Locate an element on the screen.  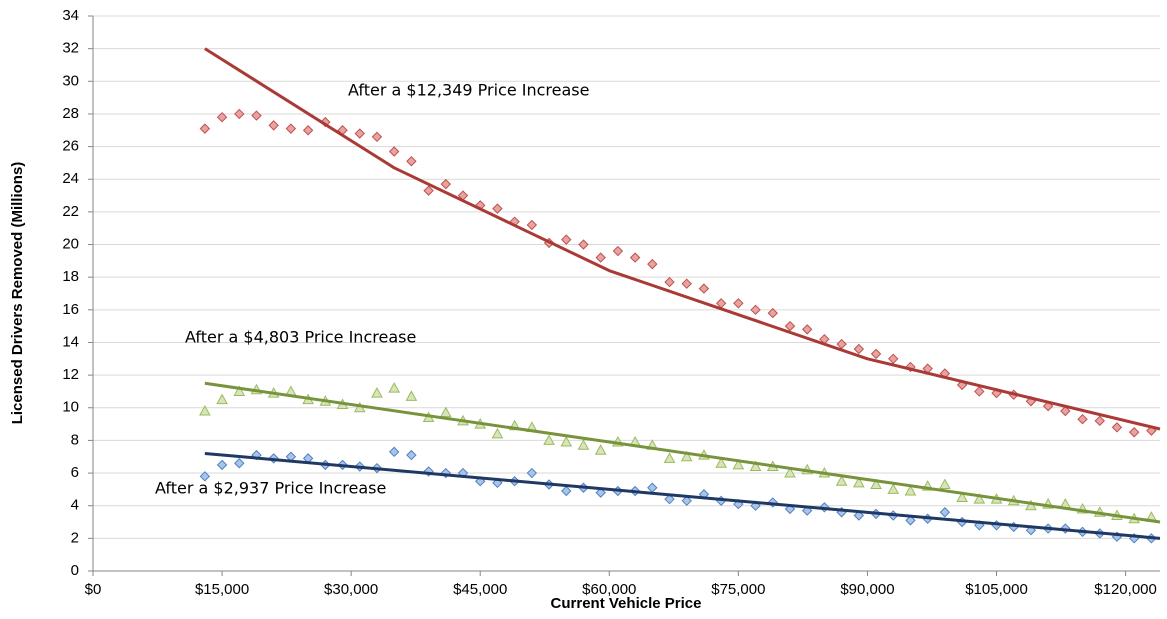
y-tick-label: 26 is located at coordinates (70, 146).